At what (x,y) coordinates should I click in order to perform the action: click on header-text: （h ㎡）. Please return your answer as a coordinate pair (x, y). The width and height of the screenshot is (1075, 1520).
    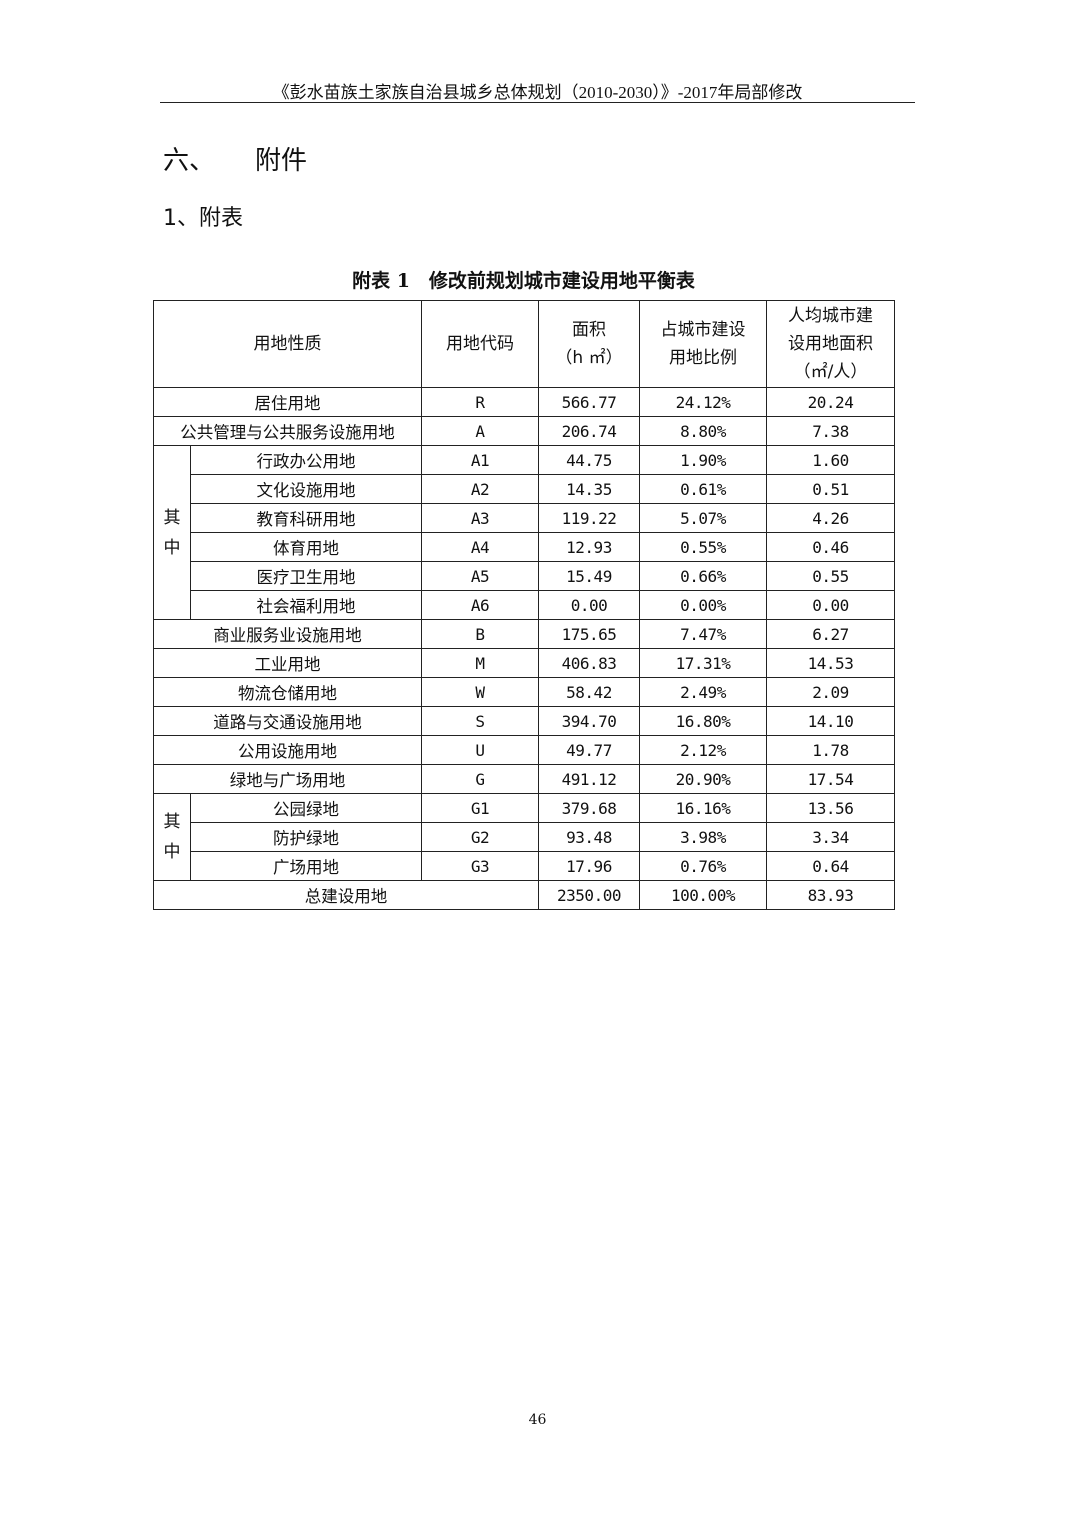
    Looking at the image, I should click on (589, 358).